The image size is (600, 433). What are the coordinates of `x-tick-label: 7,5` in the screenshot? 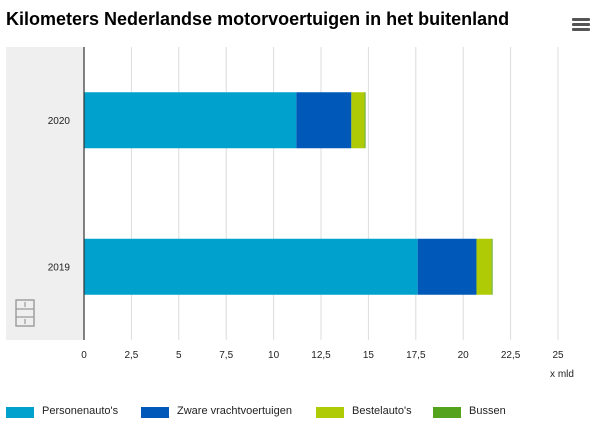 It's located at (226, 355).